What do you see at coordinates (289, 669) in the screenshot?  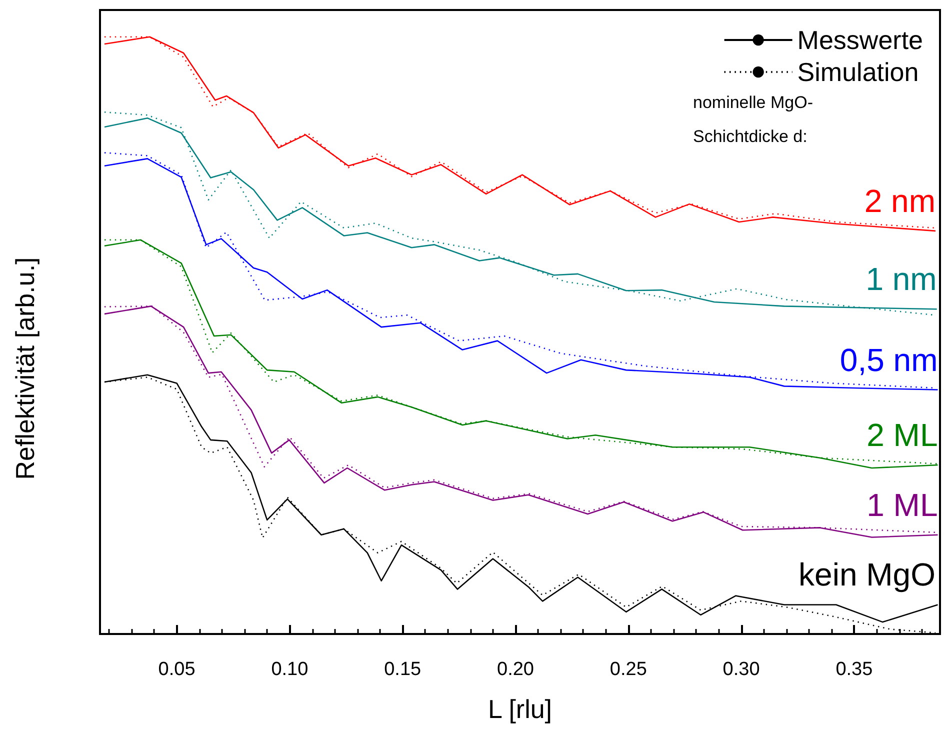 I see `x-tick-label: 0.10` at bounding box center [289, 669].